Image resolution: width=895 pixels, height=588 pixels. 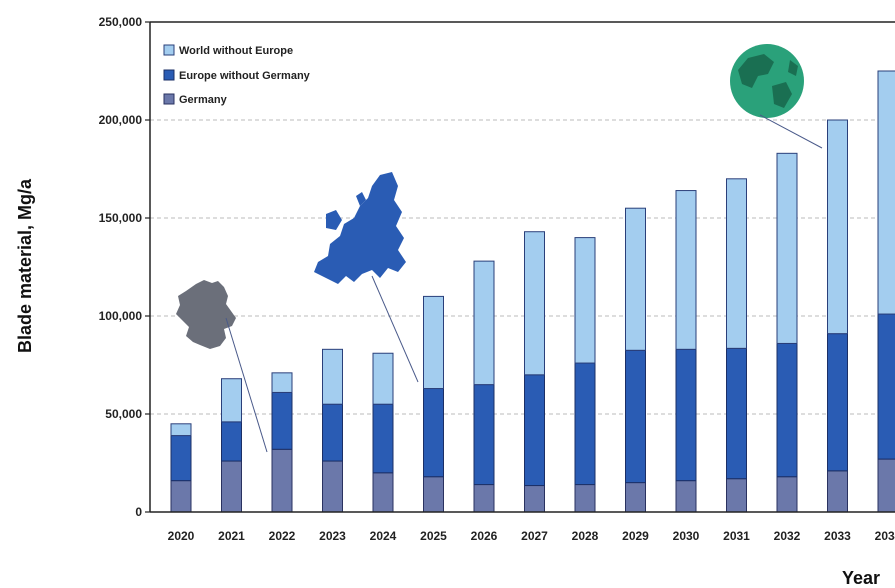 What do you see at coordinates (885, 536) in the screenshot?
I see `x-tick-label: 2034` at bounding box center [885, 536].